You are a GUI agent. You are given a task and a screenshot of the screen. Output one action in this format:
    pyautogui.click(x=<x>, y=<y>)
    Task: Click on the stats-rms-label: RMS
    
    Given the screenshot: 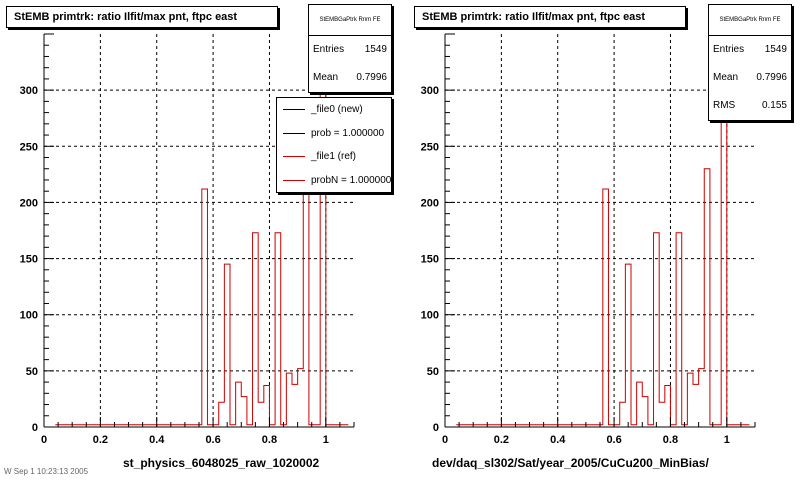 What is the action you would take?
    pyautogui.click(x=724, y=105)
    